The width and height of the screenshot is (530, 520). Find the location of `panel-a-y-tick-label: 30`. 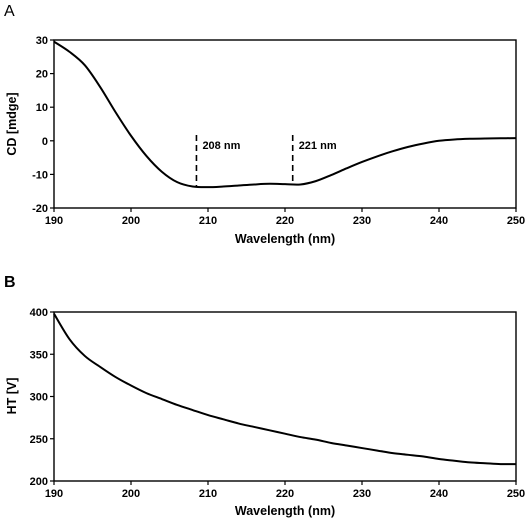

panel-a-y-tick-label: 30 is located at coordinates (42, 41).